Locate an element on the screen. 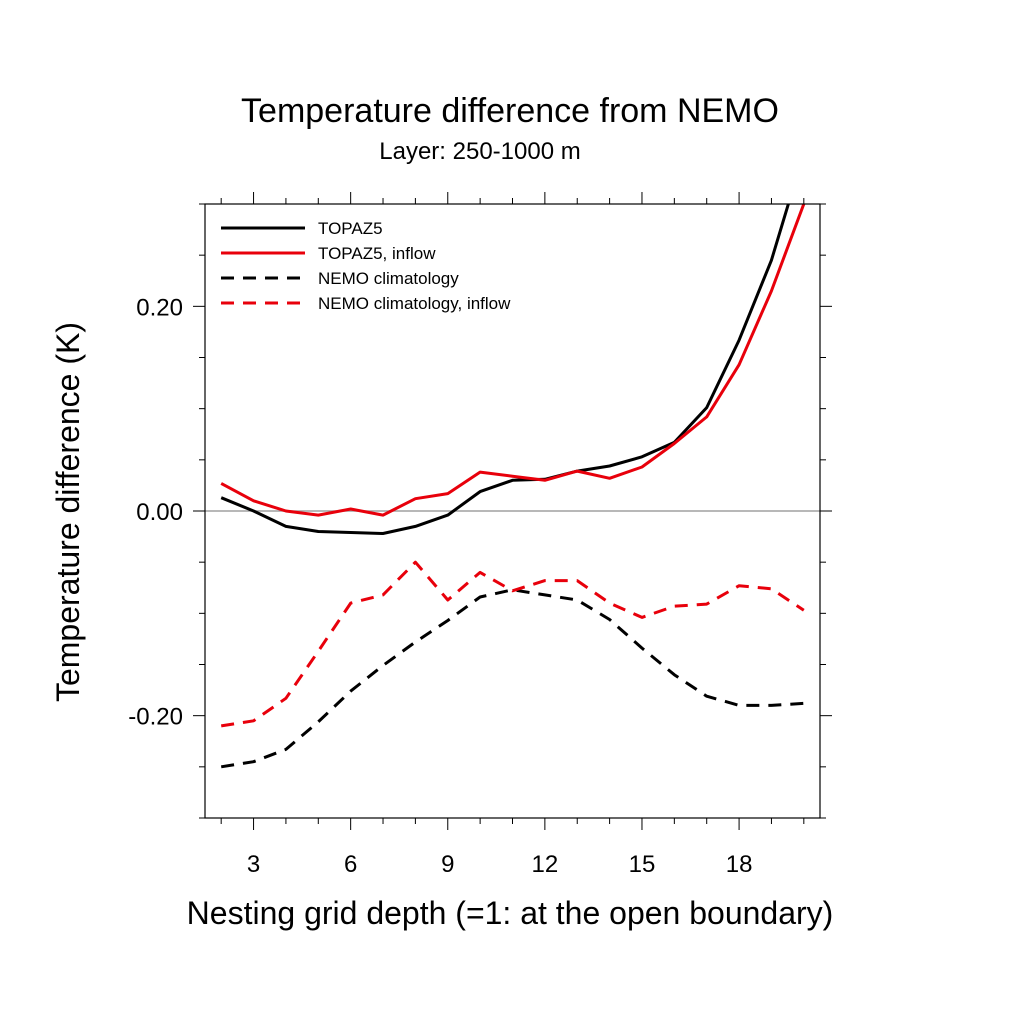 This screenshot has width=1024, height=1024. y-axis-label: Temperature difference (K) is located at coordinates (68, 512).